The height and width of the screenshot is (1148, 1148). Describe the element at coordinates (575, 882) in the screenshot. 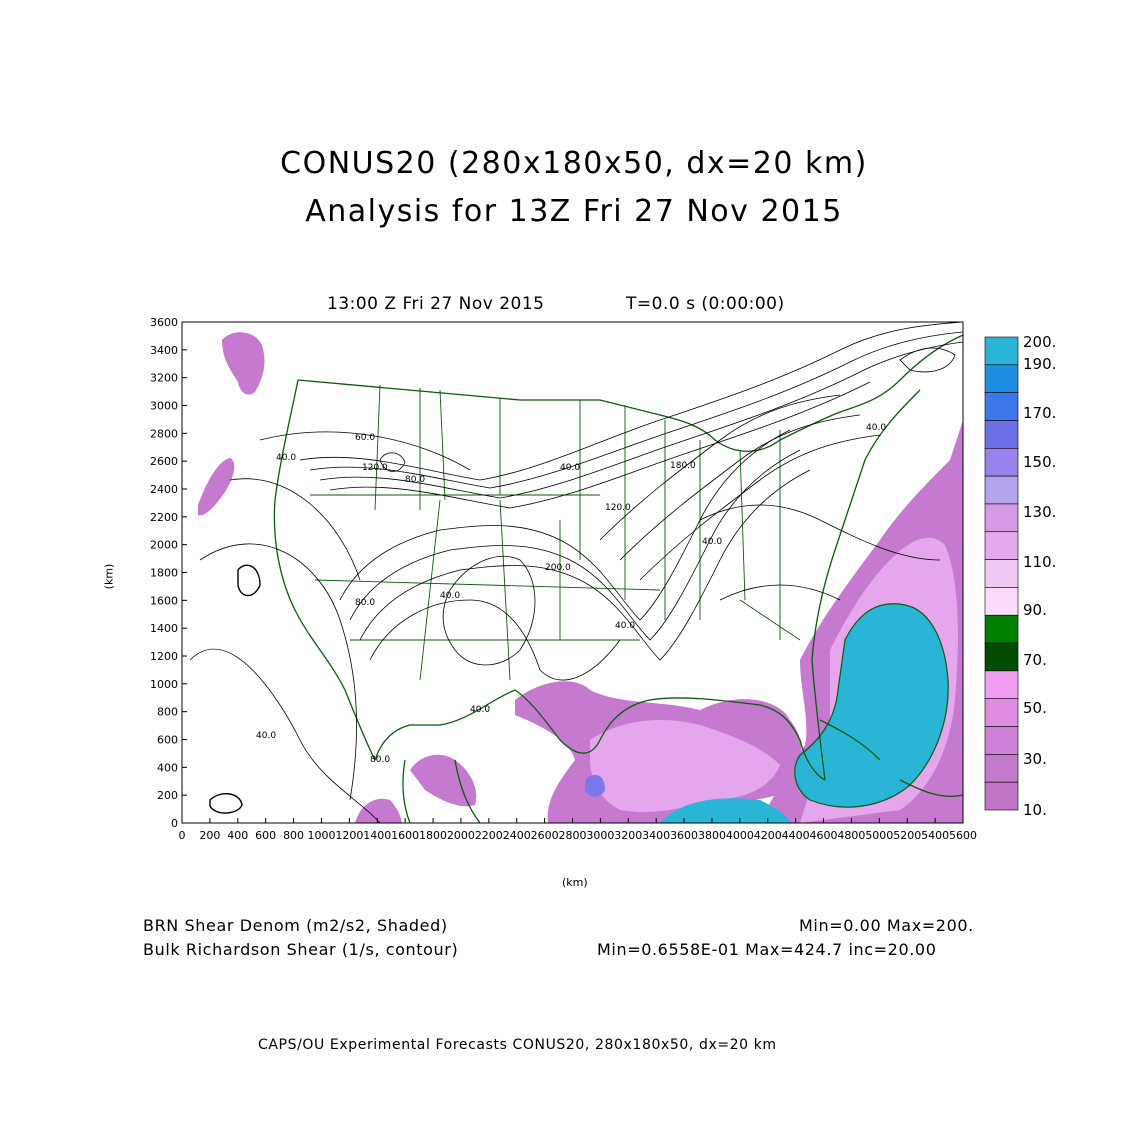

I see `x-axis-label: (km)` at that location.